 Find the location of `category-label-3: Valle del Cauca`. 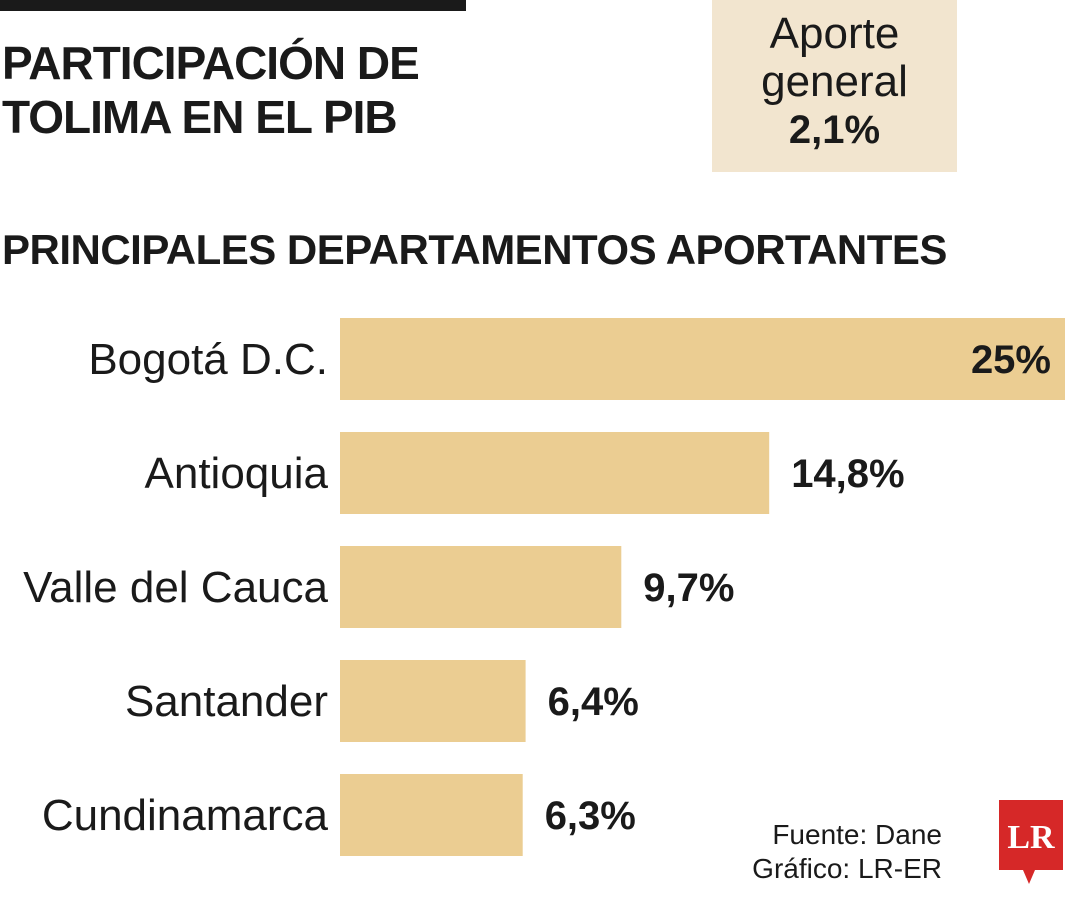

category-label-3: Valle del Cauca is located at coordinates (175, 587).